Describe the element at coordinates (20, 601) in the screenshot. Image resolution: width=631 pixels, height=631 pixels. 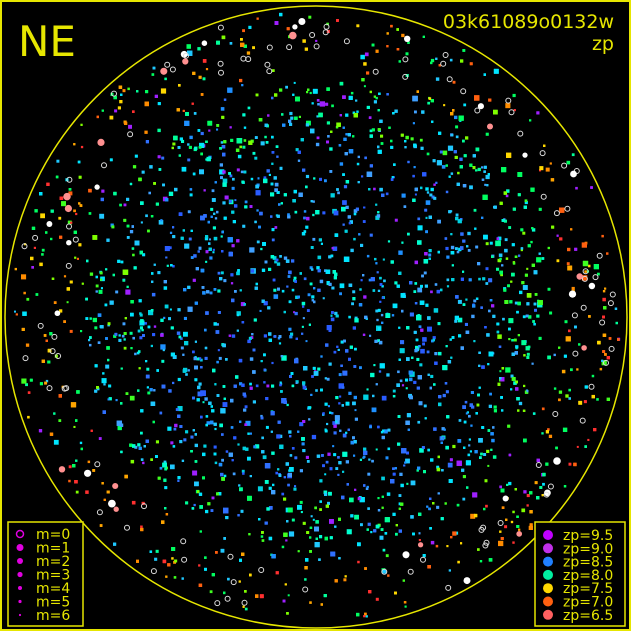
I see `marker-dot-icon` at that location.